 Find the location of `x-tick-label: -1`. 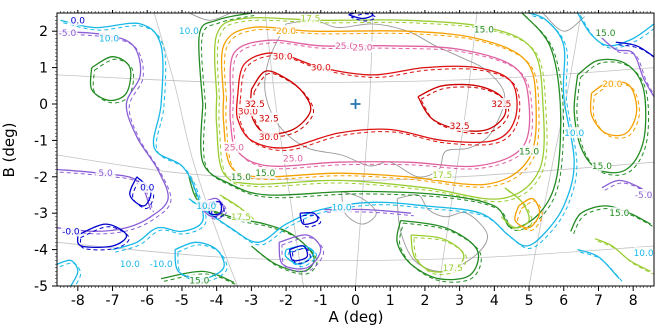

x-tick-label: -1 is located at coordinates (321, 301).